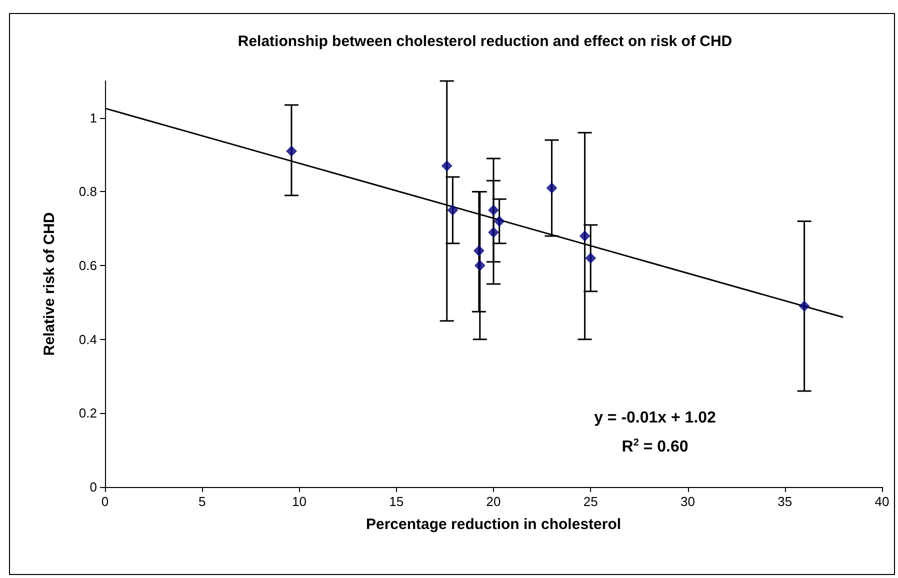 Image resolution: width=898 pixels, height=578 pixels. What do you see at coordinates (485, 41) in the screenshot?
I see `chart-title: Relationship between cholesterol reduction and effect on risk of CHD` at bounding box center [485, 41].